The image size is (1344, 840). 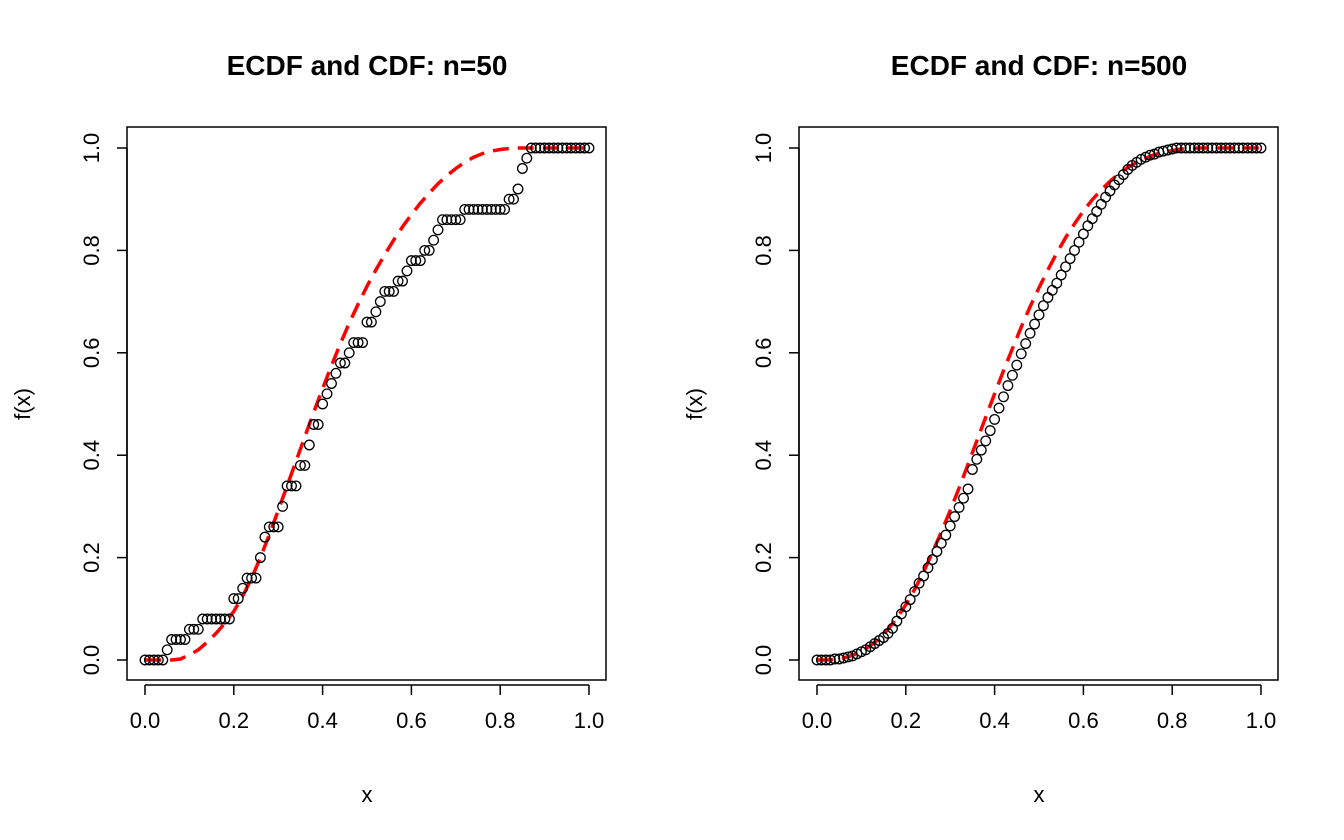 I want to click on y-tick-label: 0.0, so click(x=91, y=660).